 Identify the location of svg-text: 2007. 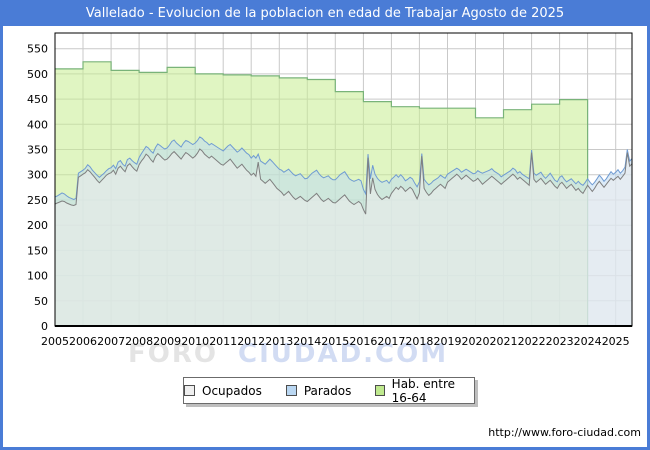
(111, 341).